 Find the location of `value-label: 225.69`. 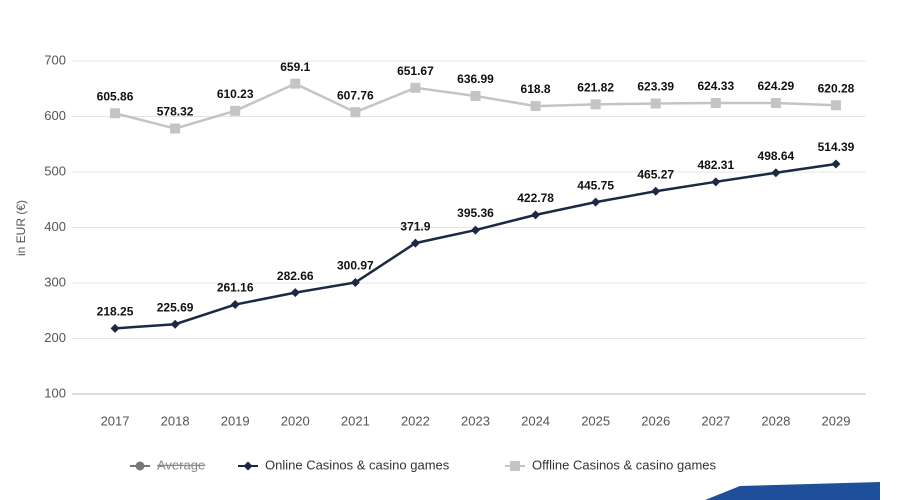

value-label: 225.69 is located at coordinates (175, 307).